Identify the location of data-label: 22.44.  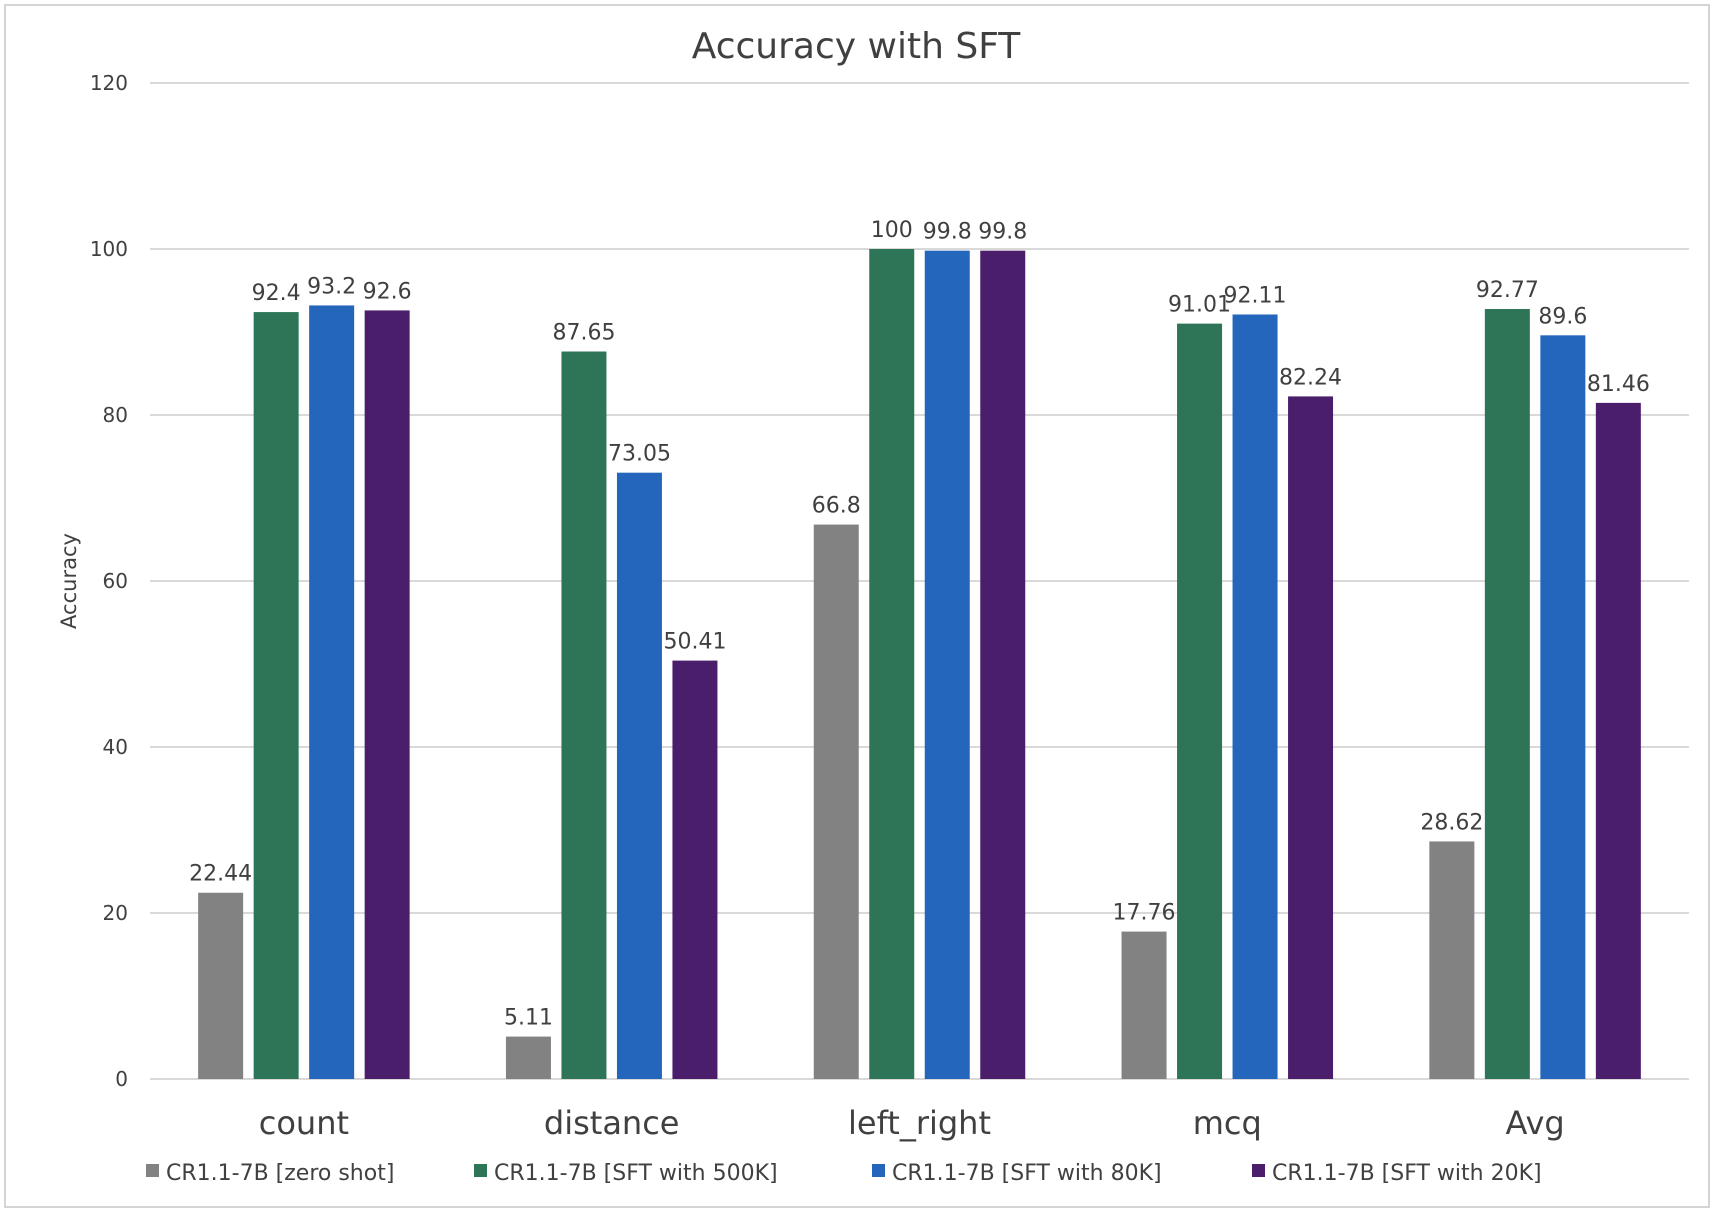
(220, 874).